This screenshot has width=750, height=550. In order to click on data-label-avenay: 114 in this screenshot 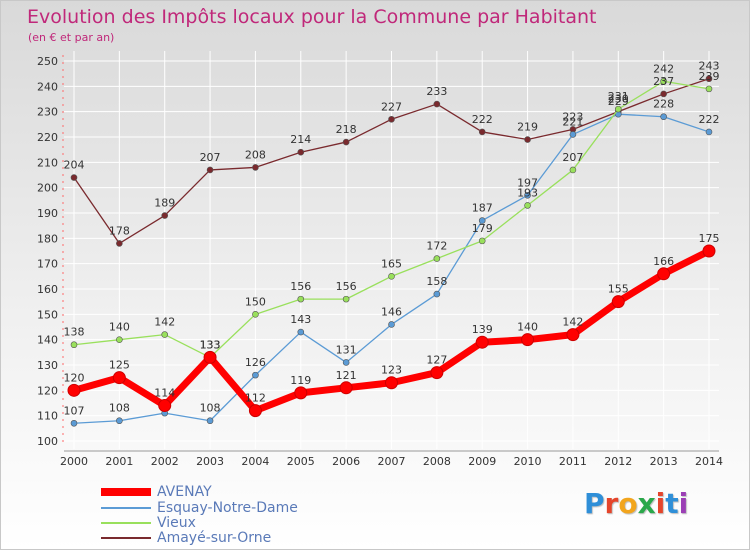, I will do `click(164, 393)`.